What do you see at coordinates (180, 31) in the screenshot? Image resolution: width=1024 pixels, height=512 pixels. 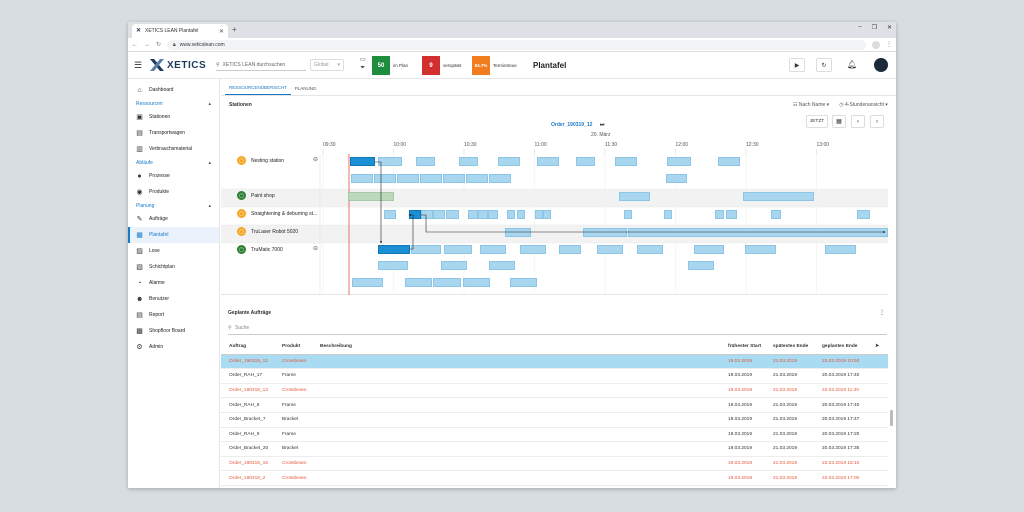 I see `browser-tab: ✕ XETICS LEAN Plantafel ✕` at bounding box center [180, 31].